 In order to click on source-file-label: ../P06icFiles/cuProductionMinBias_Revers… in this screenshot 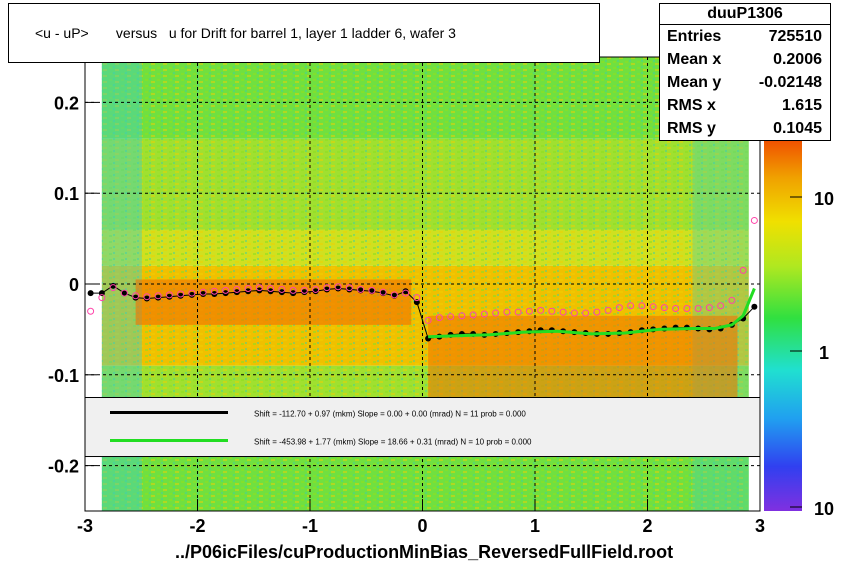, I will do `click(424, 552)`.